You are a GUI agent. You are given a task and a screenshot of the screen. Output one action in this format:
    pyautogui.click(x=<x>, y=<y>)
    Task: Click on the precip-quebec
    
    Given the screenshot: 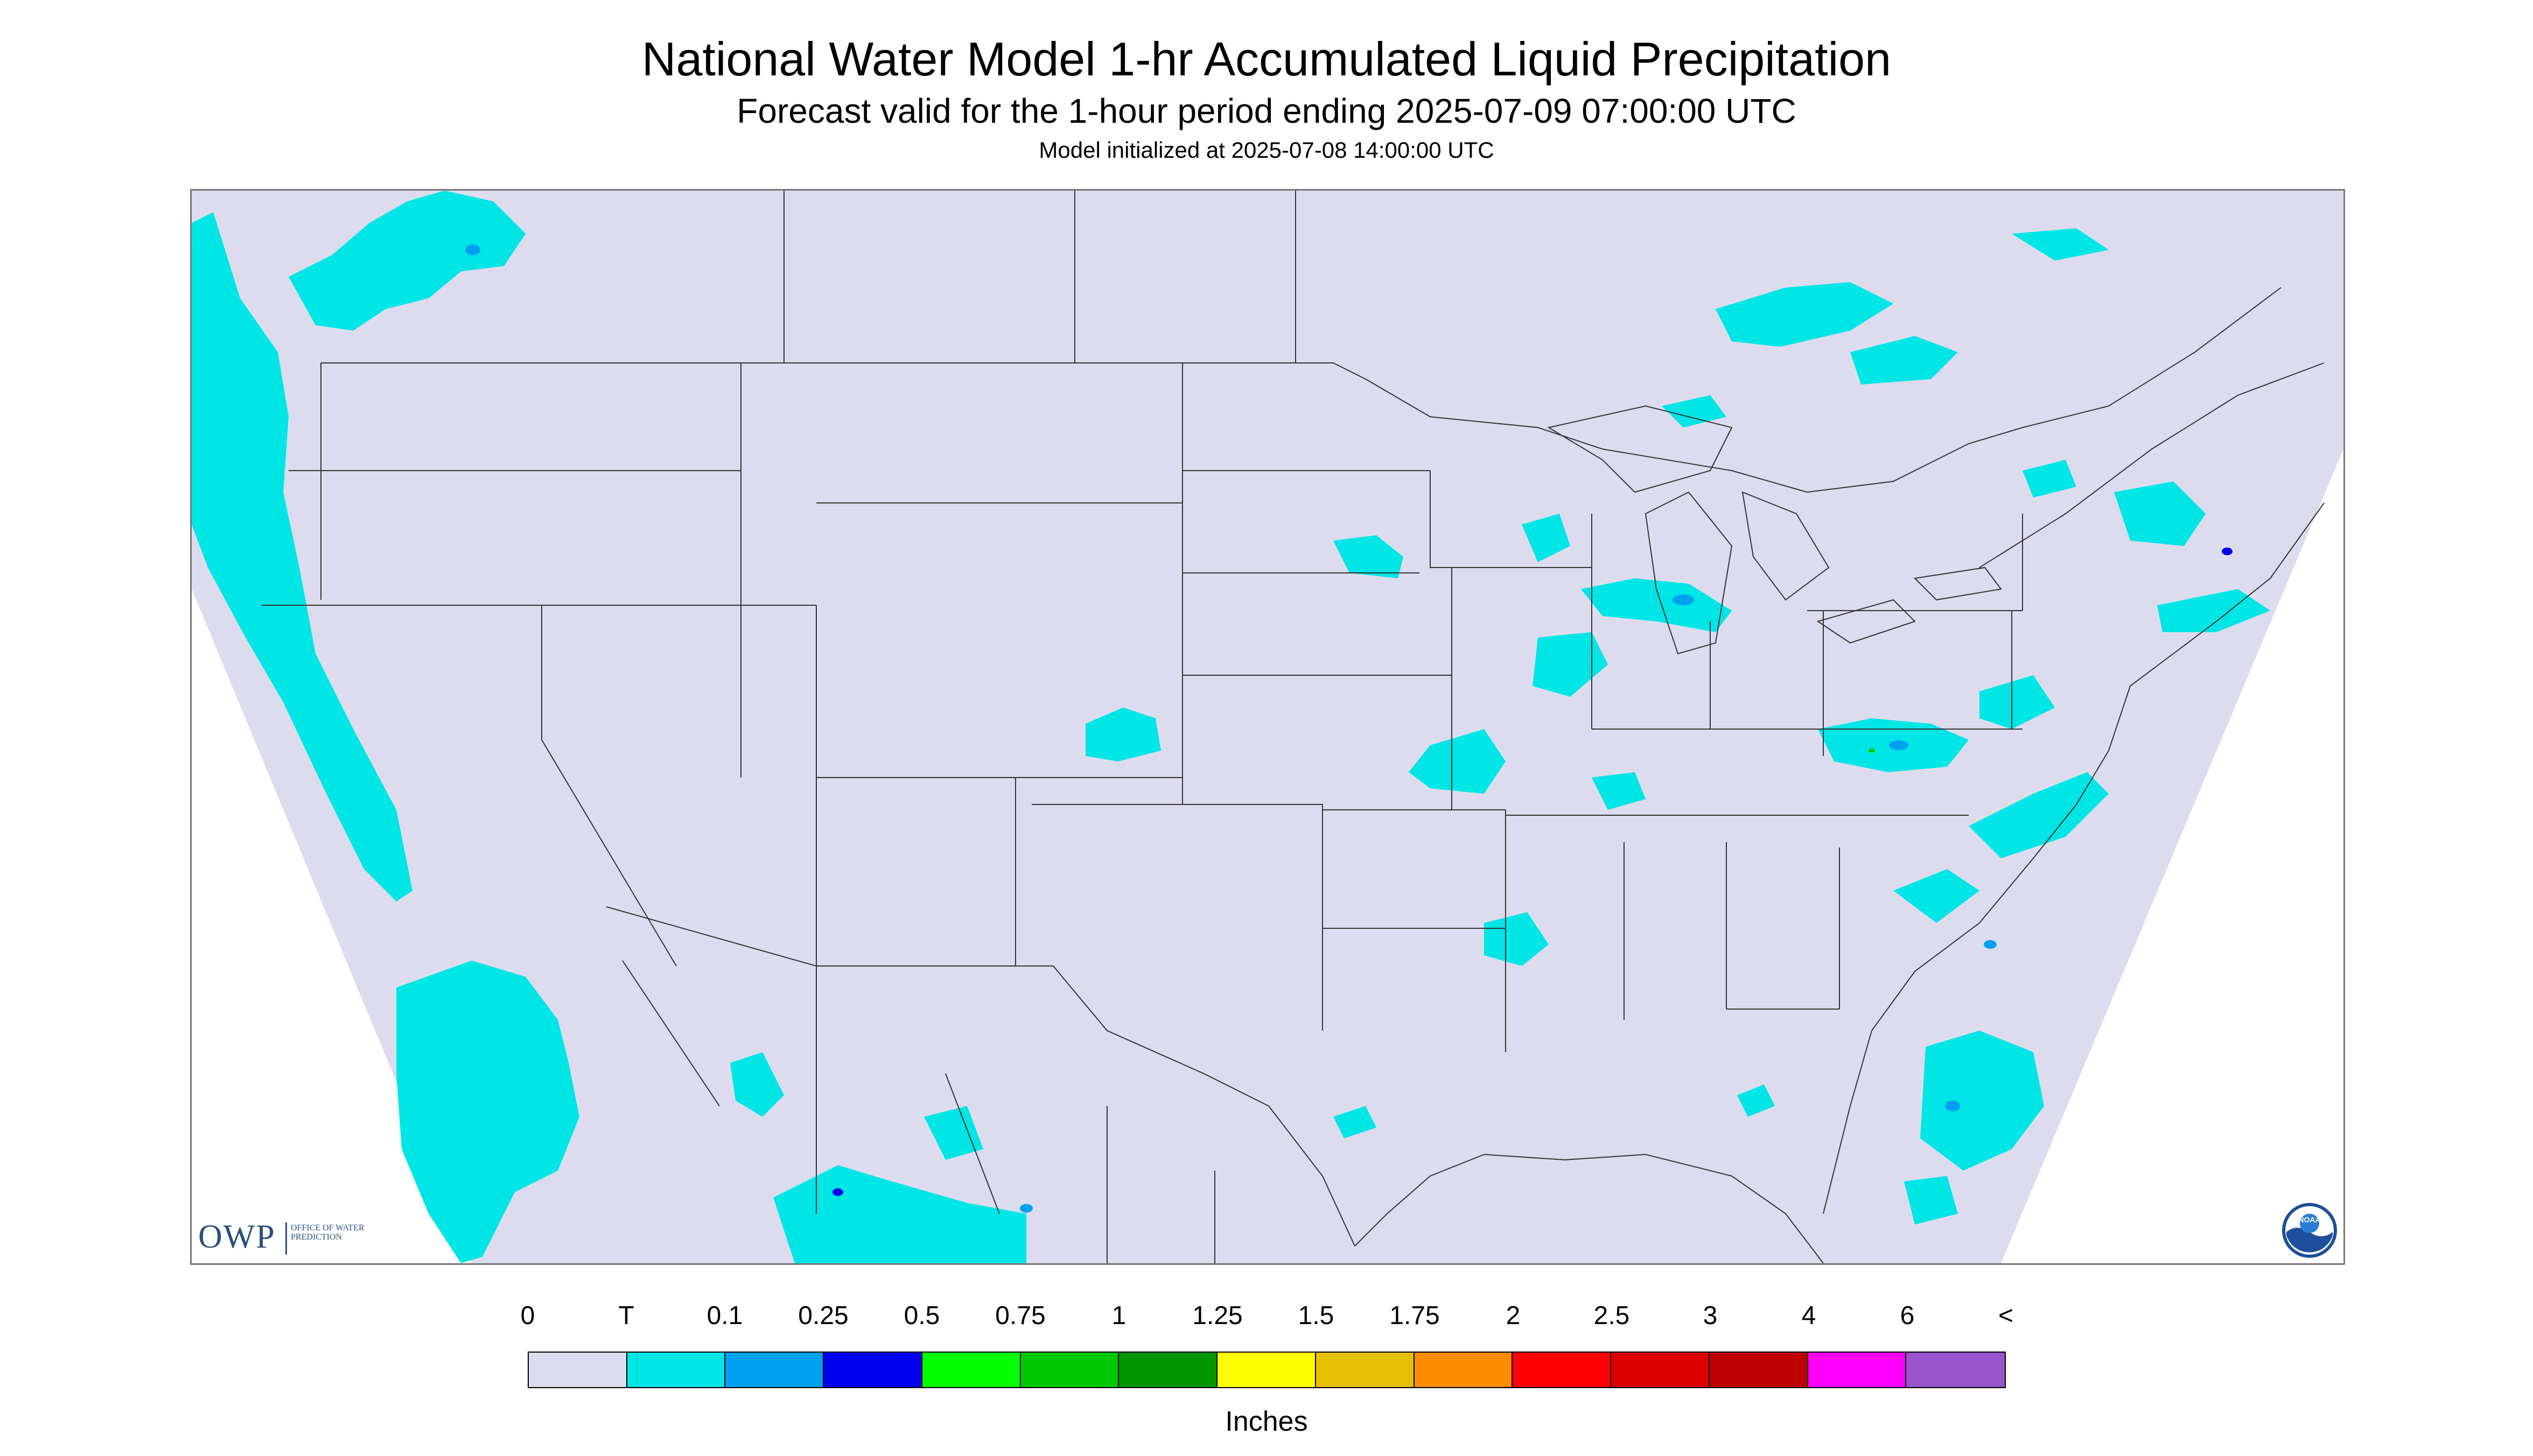 What is the action you would take?
    pyautogui.click(x=1904, y=360)
    